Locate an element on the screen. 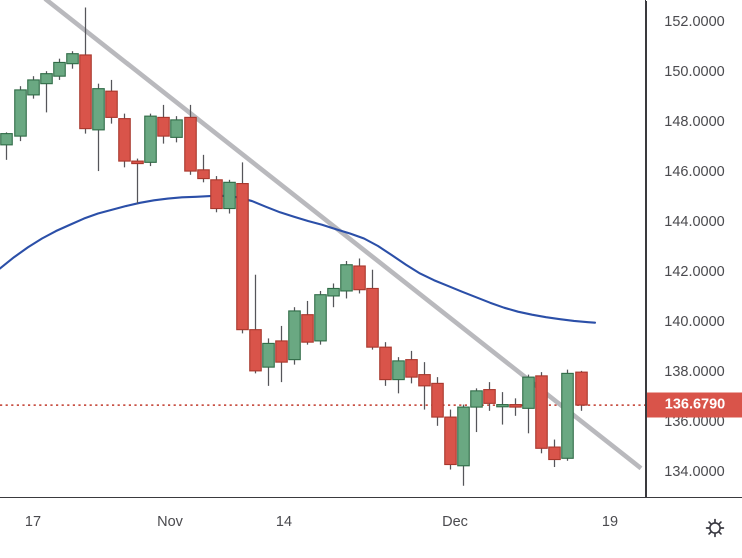 The image size is (742, 558). axis-corner-divider is located at coordinates (646, 249).